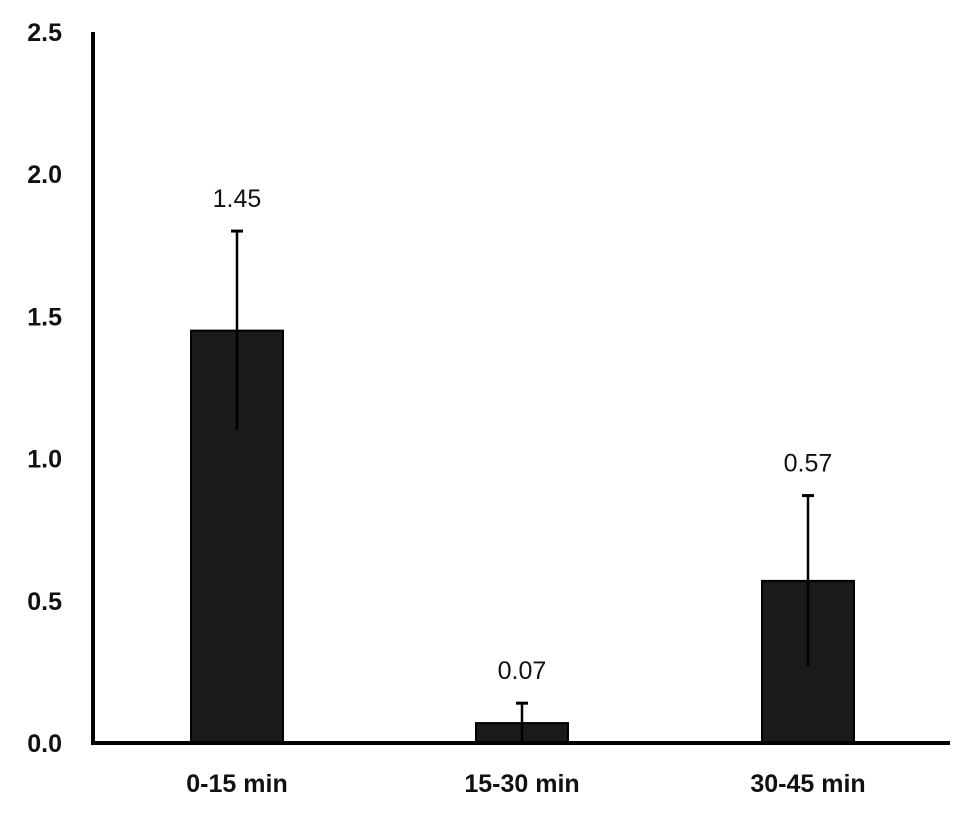  I want to click on x-category-labels: 0-15 min 15-30 min 30-45 min, so click(525, 784).